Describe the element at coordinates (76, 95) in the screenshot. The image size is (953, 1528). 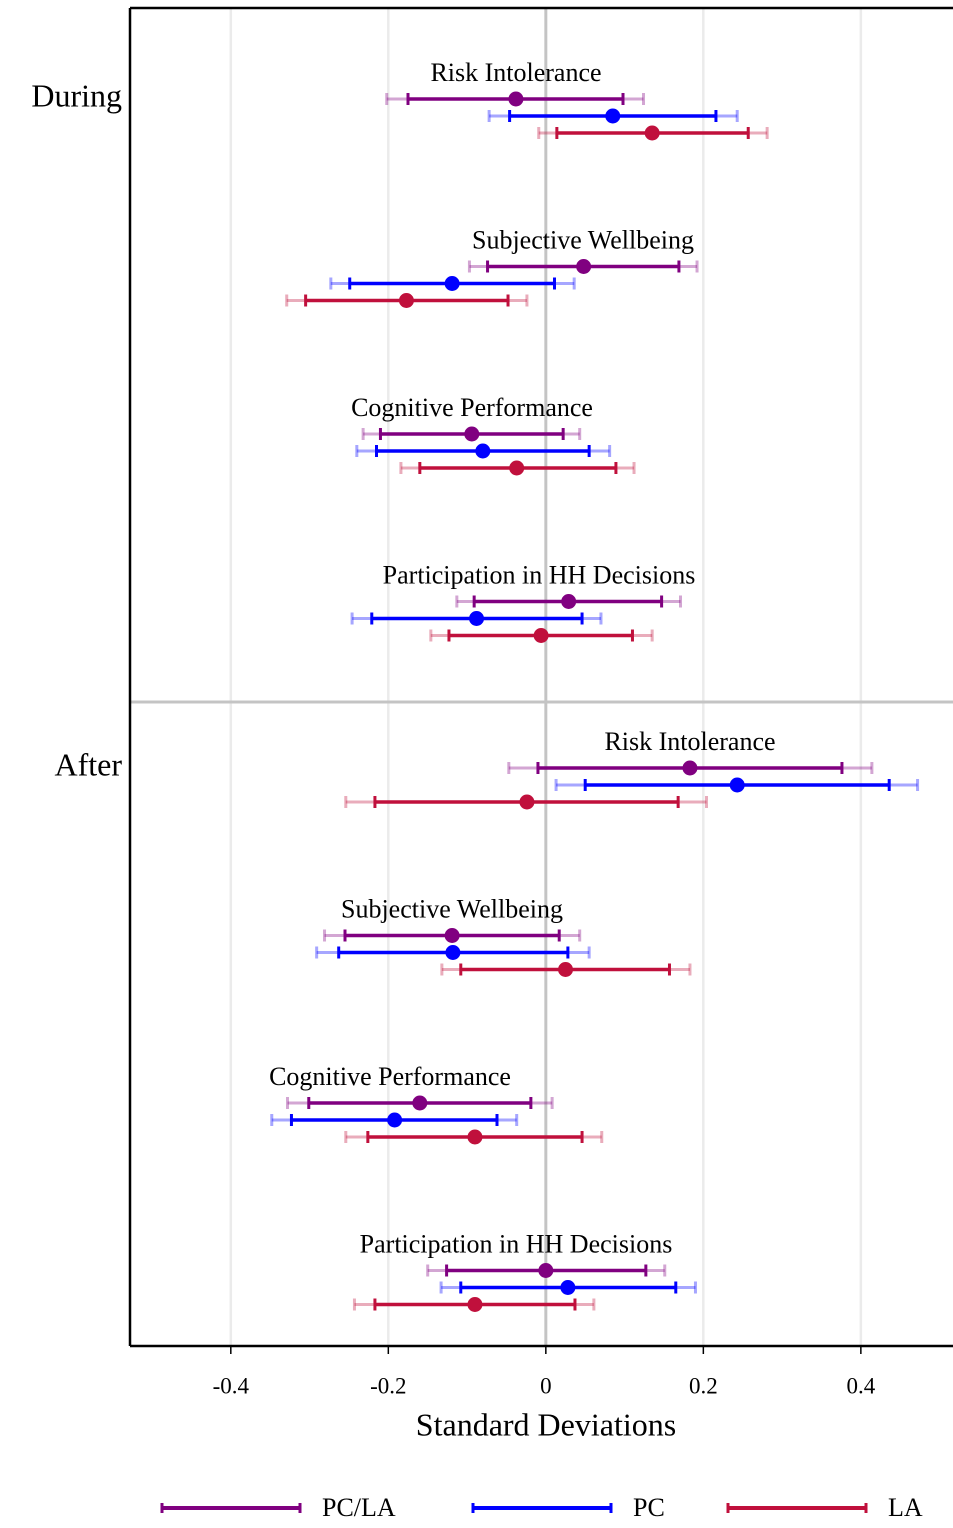
I see `panel-label: During` at that location.